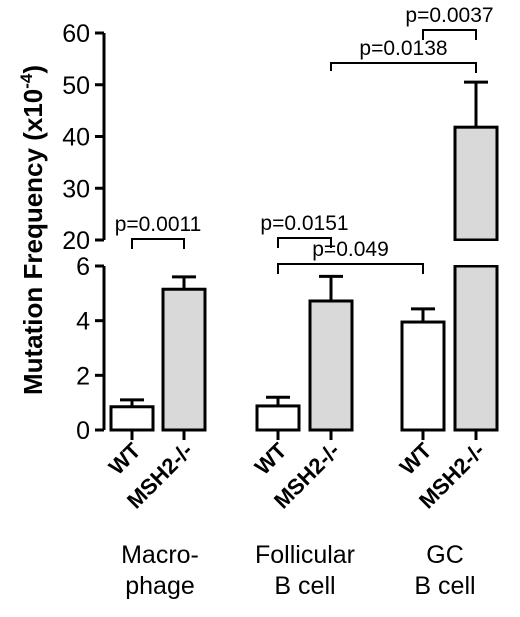 This screenshot has height=617, width=520. What do you see at coordinates (445, 555) in the screenshot?
I see `group-label-line: GC` at bounding box center [445, 555].